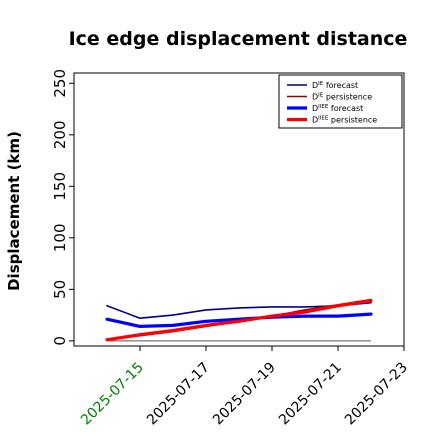  What do you see at coordinates (310, 394) in the screenshot?
I see `x-tick-label: 2025-07-21` at bounding box center [310, 394].